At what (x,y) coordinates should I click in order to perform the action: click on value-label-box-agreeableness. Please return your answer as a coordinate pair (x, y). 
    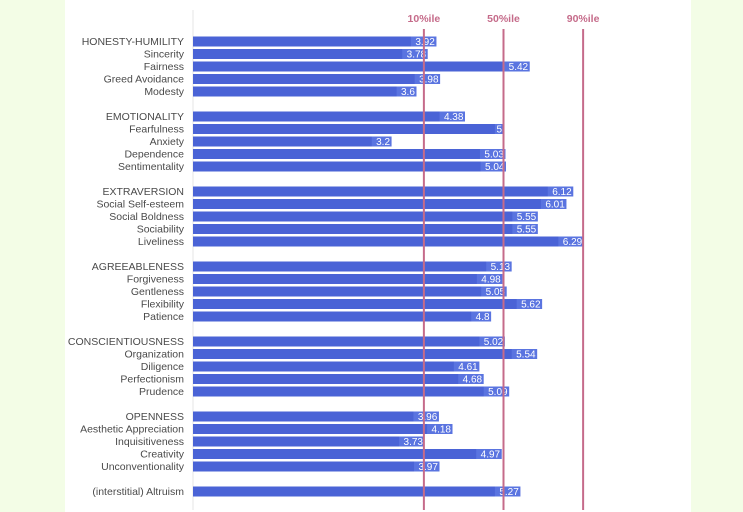
    Looking at the image, I should click on (499, 266).